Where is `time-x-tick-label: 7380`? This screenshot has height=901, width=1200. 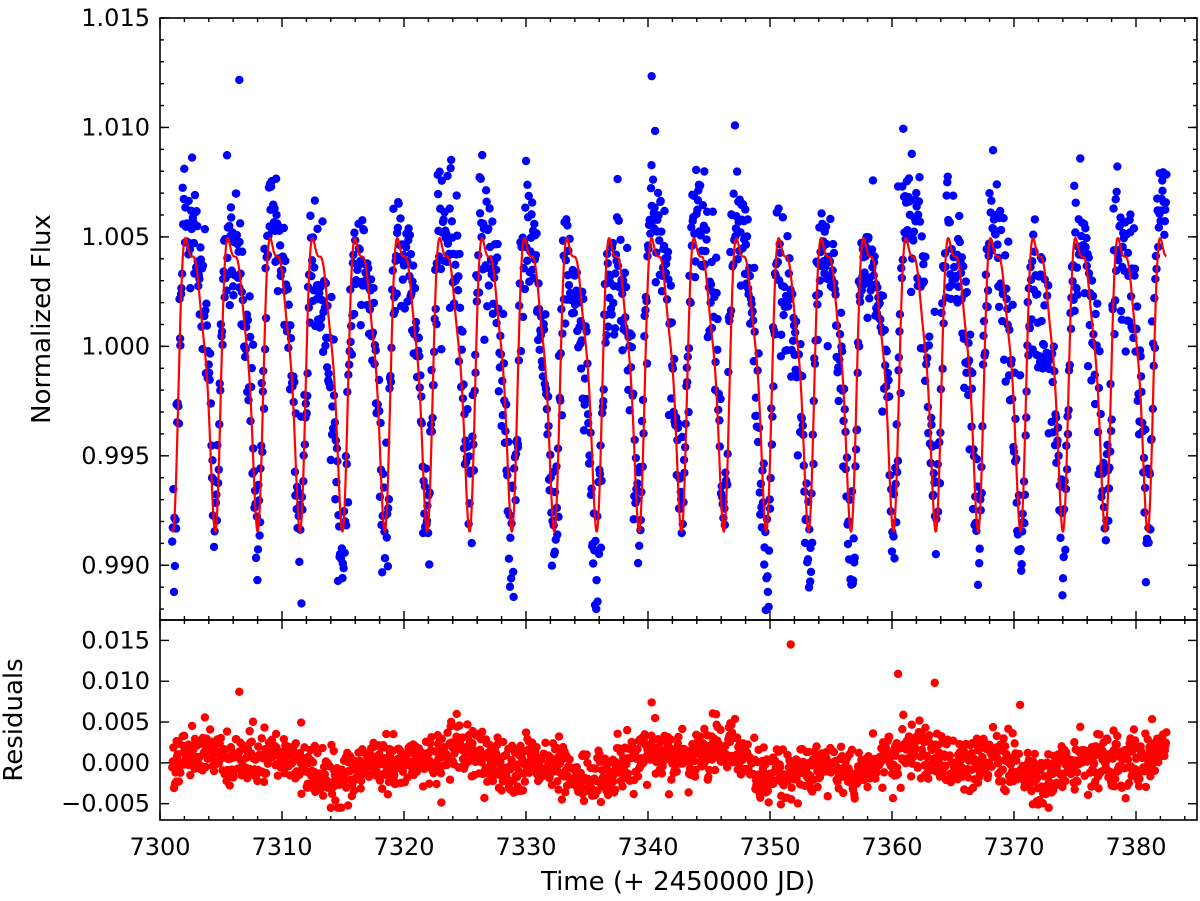
time-x-tick-label: 7380 is located at coordinates (1135, 847).